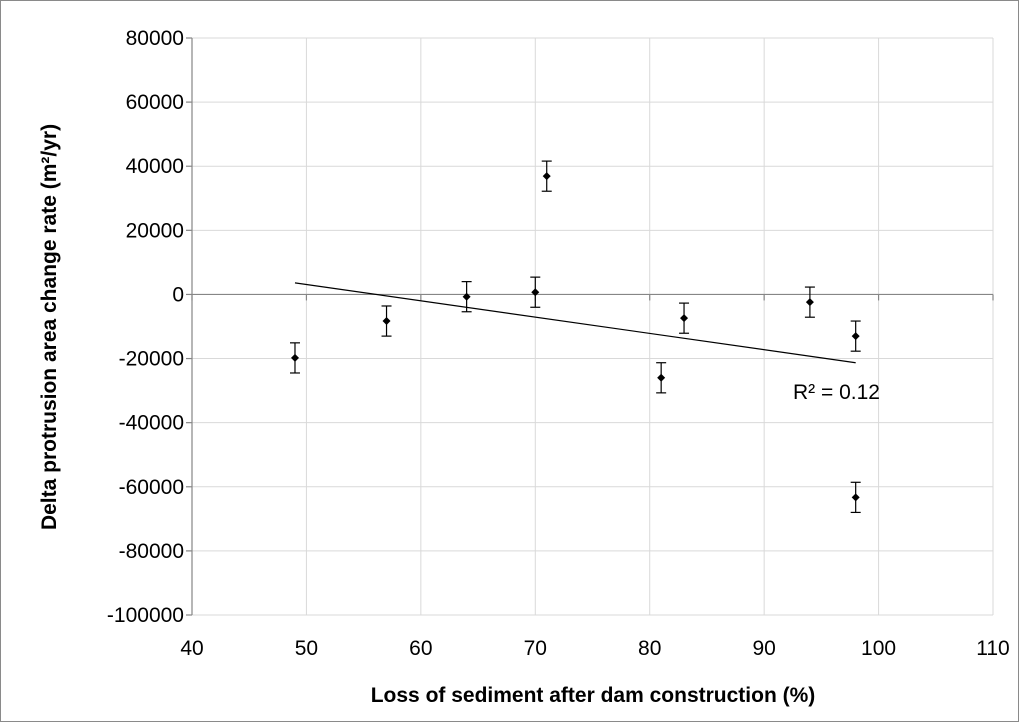  I want to click on trendline, so click(575, 323).